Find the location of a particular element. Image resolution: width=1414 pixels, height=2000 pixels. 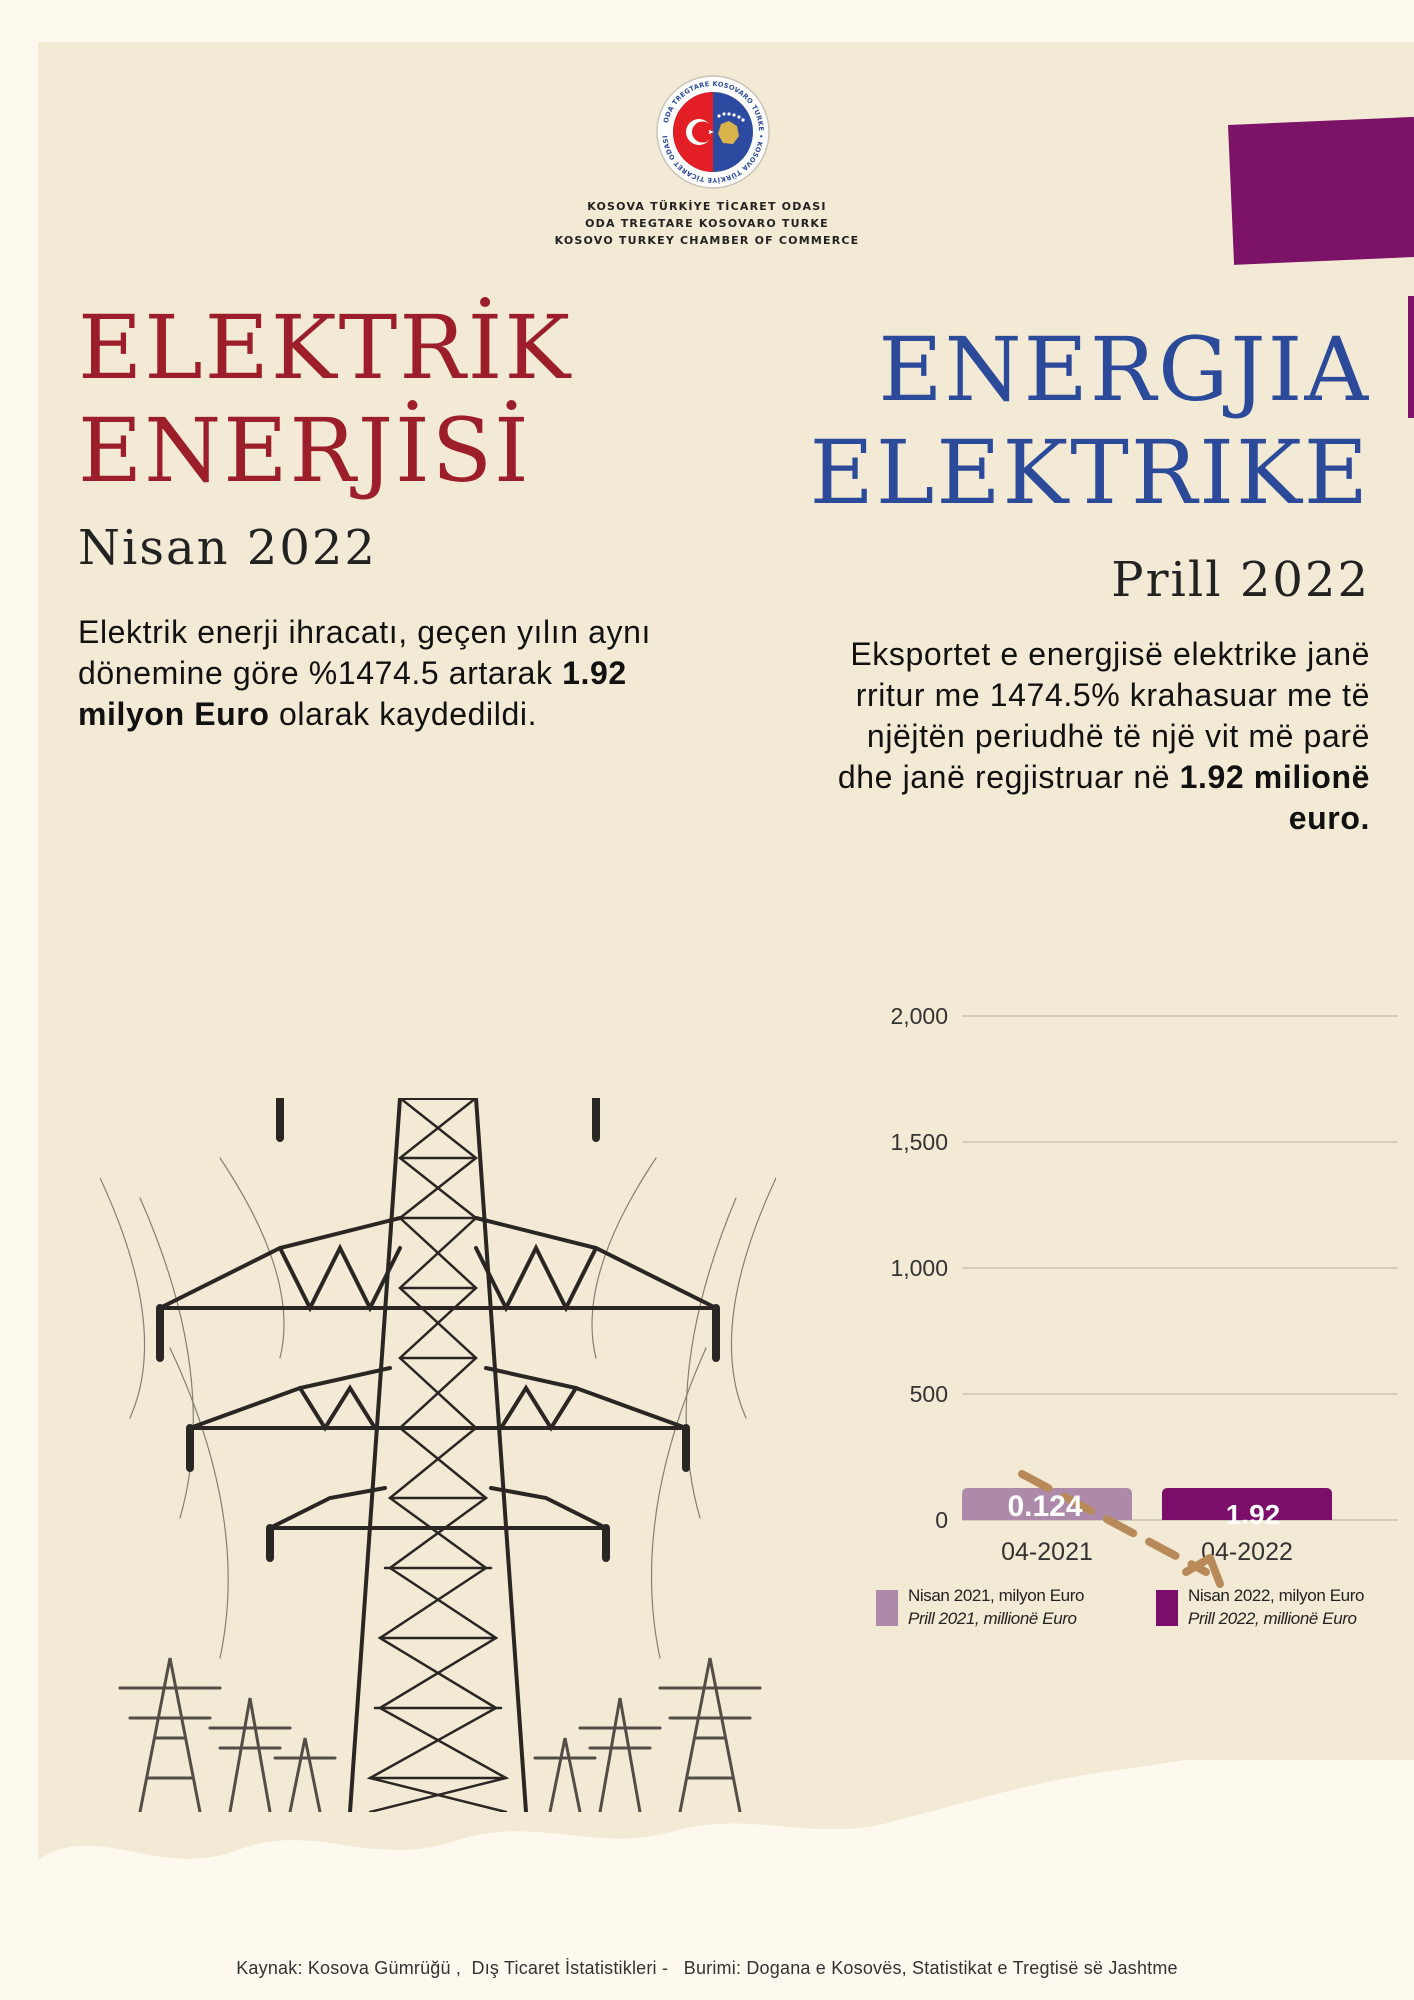

y-tick-label-0: 0 is located at coordinates (941, 1520).